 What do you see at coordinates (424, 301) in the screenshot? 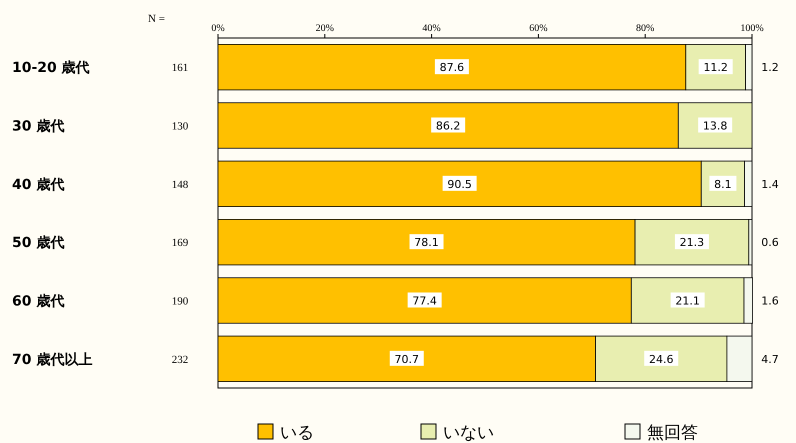
I see `data-label: 77.4` at bounding box center [424, 301].